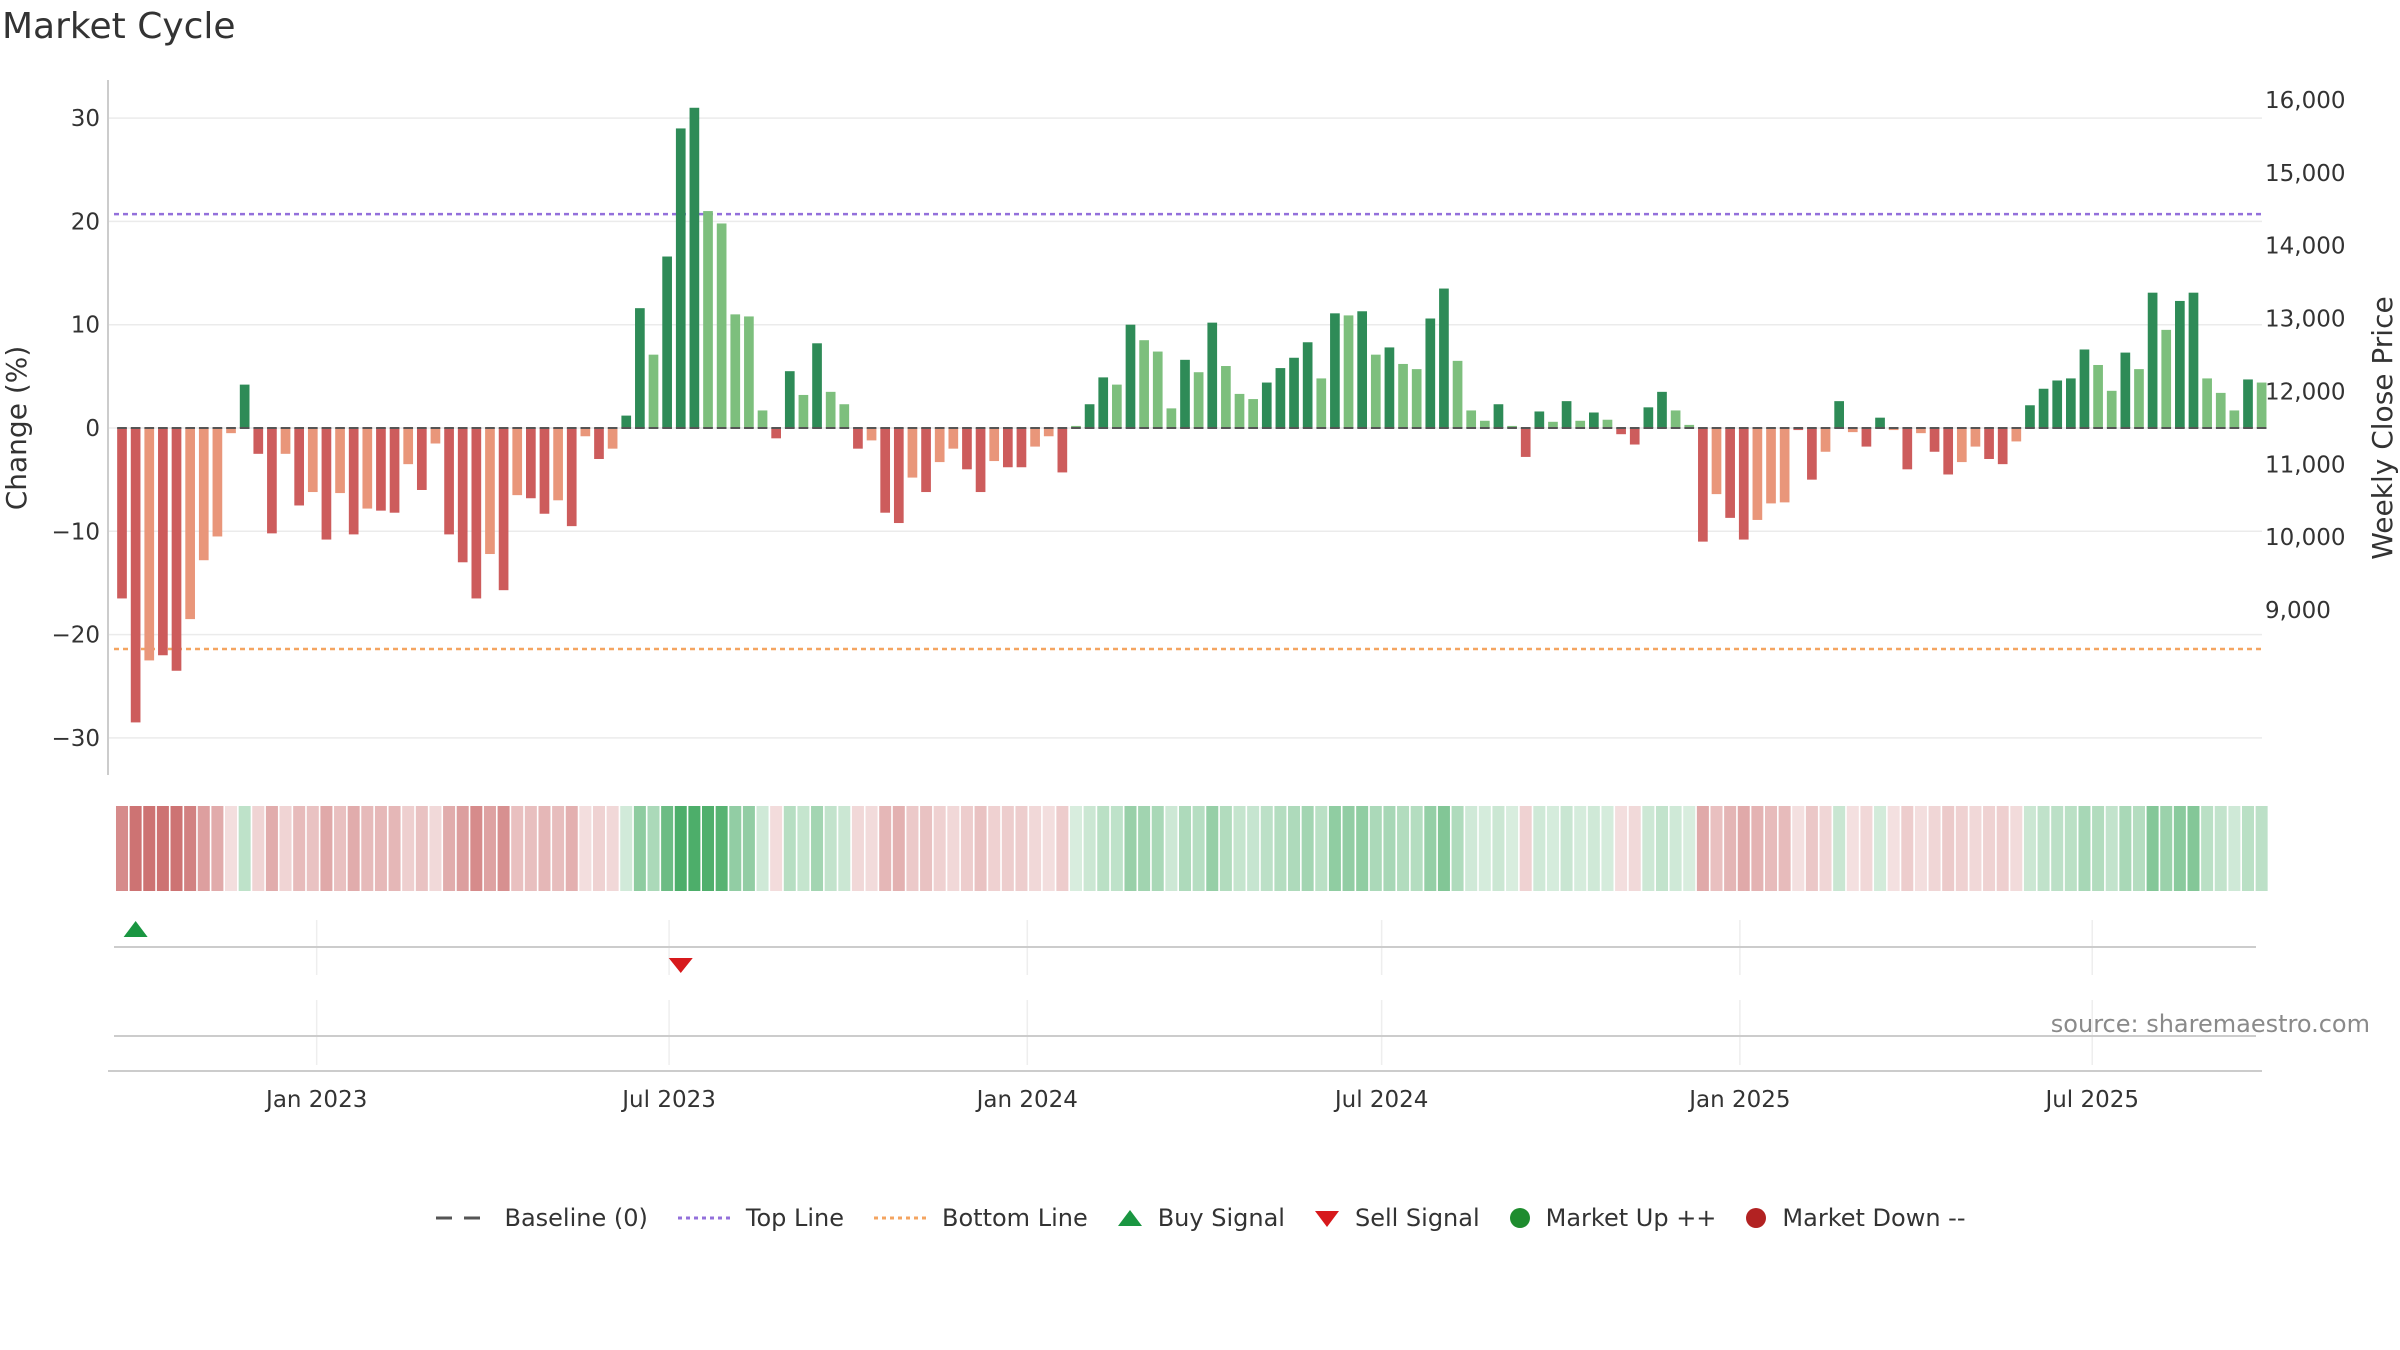 This screenshot has width=2400, height=1350. What do you see at coordinates (92, 429) in the screenshot?
I see `y-tick-label: 0` at bounding box center [92, 429].